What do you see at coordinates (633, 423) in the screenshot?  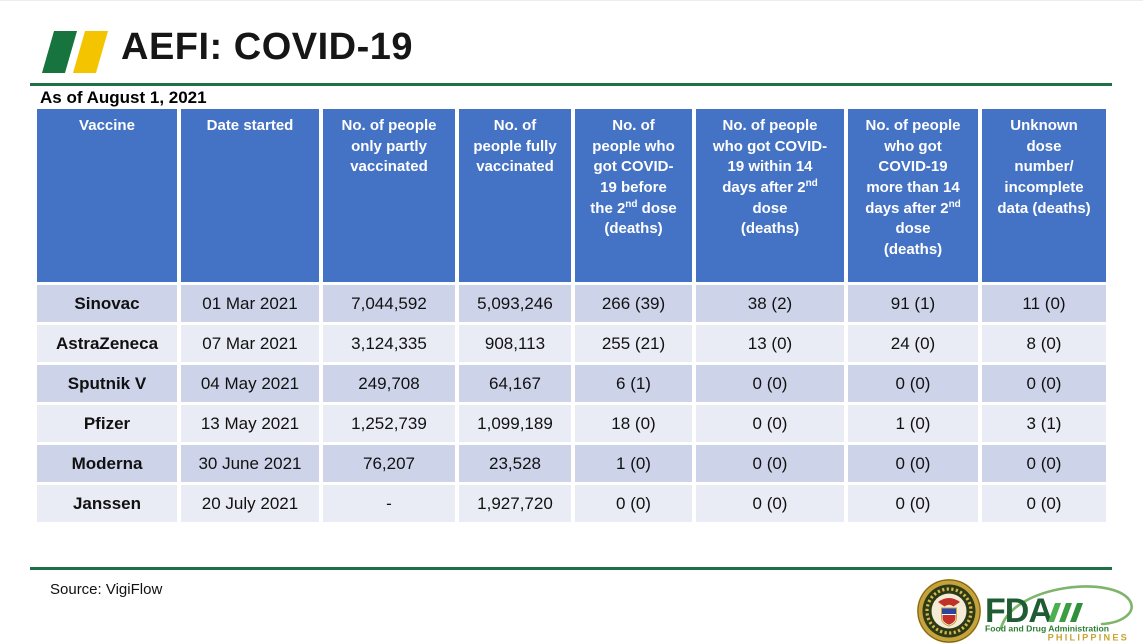 I see `cell-covid-before-2nd-dose: 18 (0)` at bounding box center [633, 423].